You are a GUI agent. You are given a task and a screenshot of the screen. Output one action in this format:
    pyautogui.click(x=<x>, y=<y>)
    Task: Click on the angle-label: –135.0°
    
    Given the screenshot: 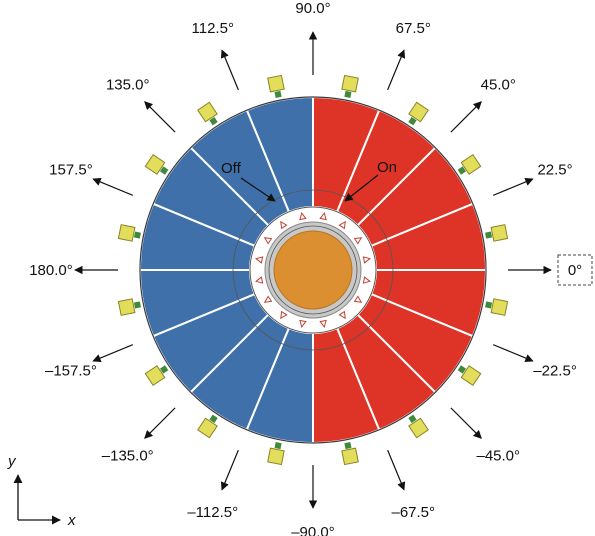 What is the action you would take?
    pyautogui.click(x=128, y=455)
    